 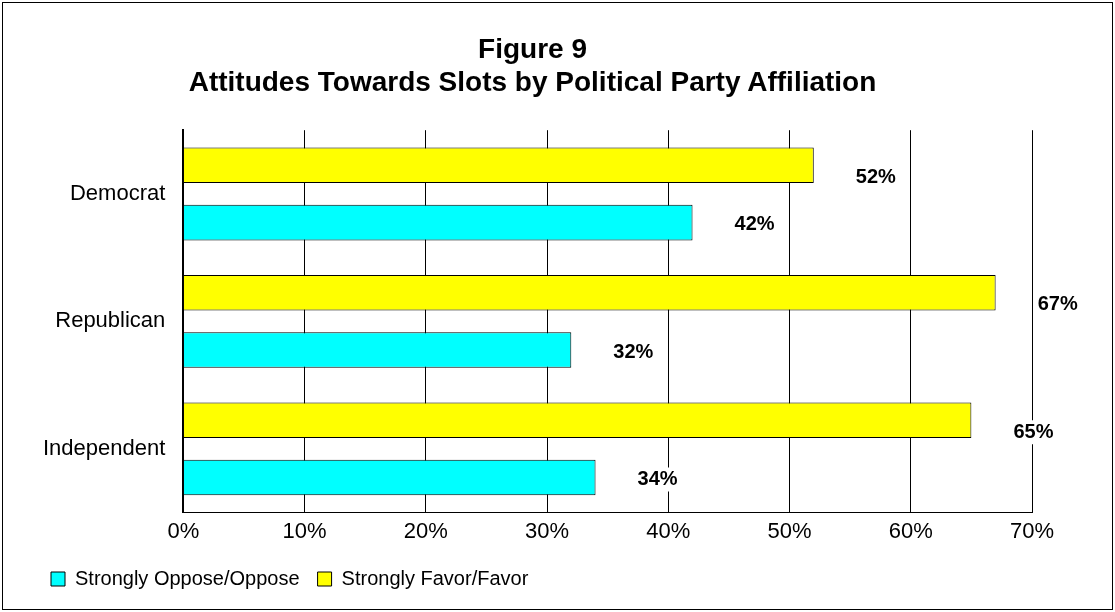 What do you see at coordinates (754, 223) in the screenshot?
I see `data-label: 42%` at bounding box center [754, 223].